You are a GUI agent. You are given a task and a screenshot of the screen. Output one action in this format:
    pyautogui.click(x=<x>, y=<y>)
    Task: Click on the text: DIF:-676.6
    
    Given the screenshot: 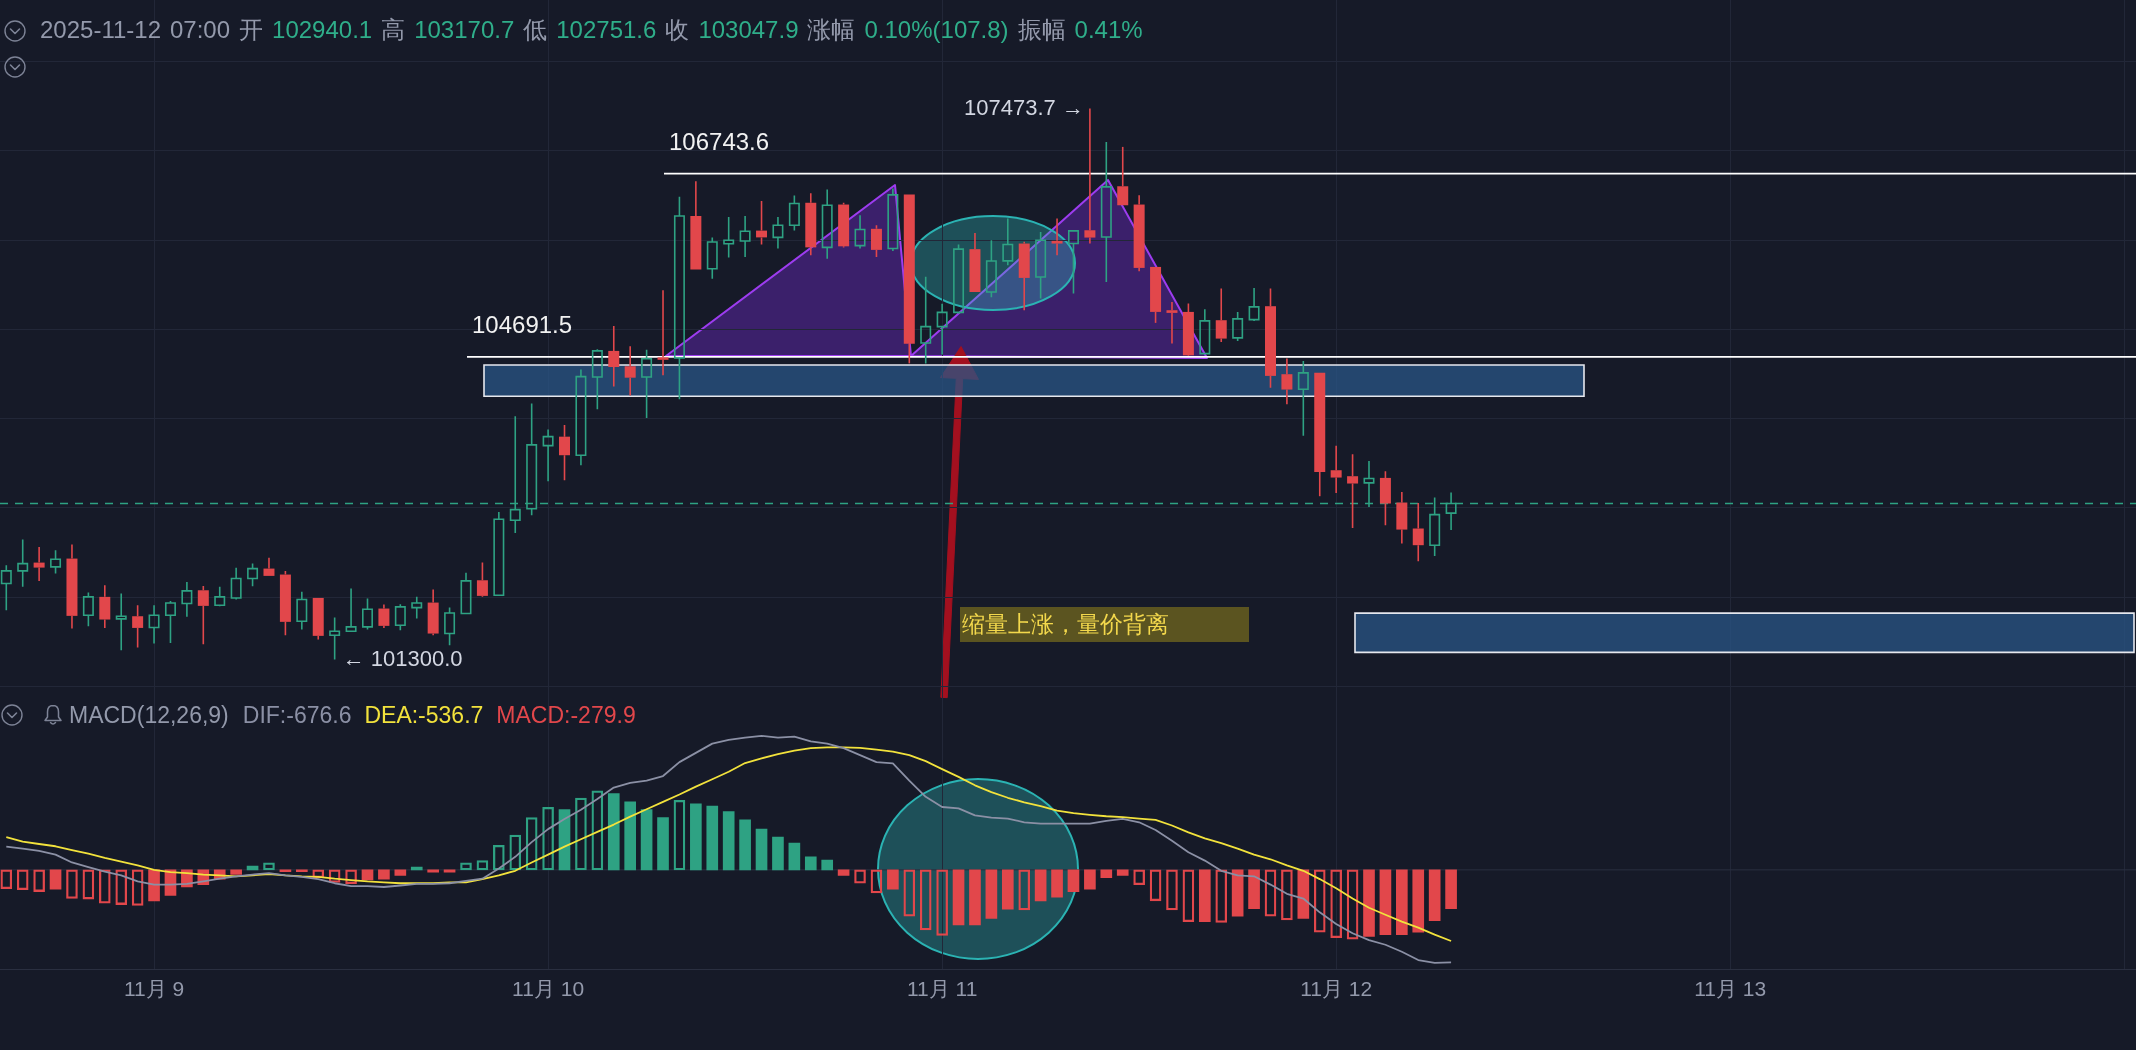 What is the action you would take?
    pyautogui.click(x=297, y=715)
    